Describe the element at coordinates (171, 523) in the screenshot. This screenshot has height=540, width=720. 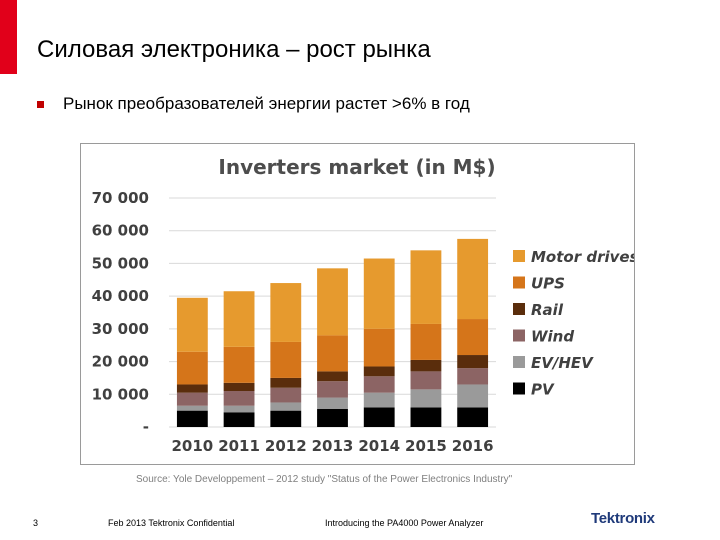
I see `footer-confidential: Feb 2013 Tektronix Confidential` at that location.